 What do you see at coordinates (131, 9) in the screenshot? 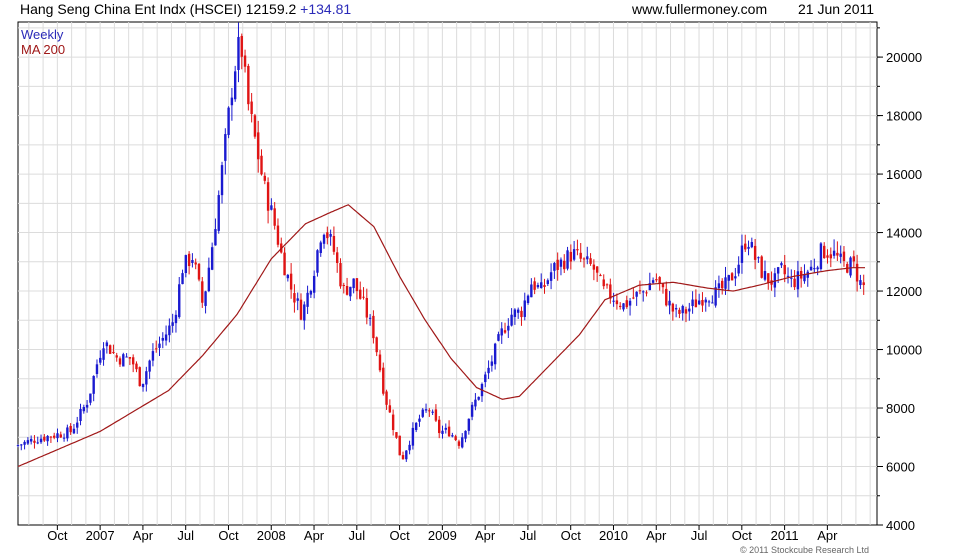
I see `index-name: Hang Seng China Ent Indx (HSCEI)` at bounding box center [131, 9].